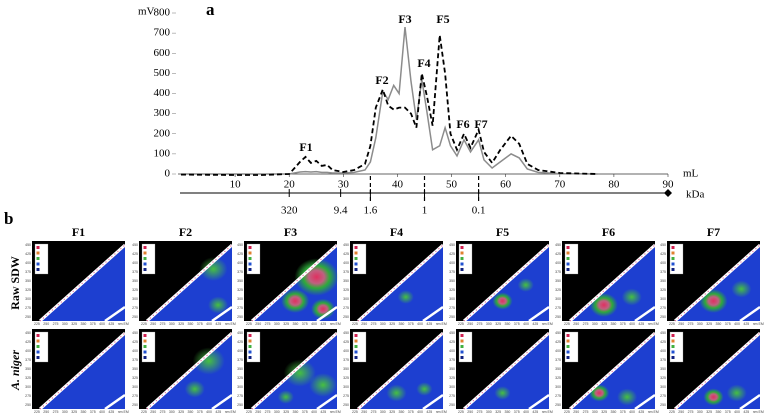 Image resolution: width=782 pixels, height=417 pixels. I want to click on peak-label: F2, so click(381, 80).